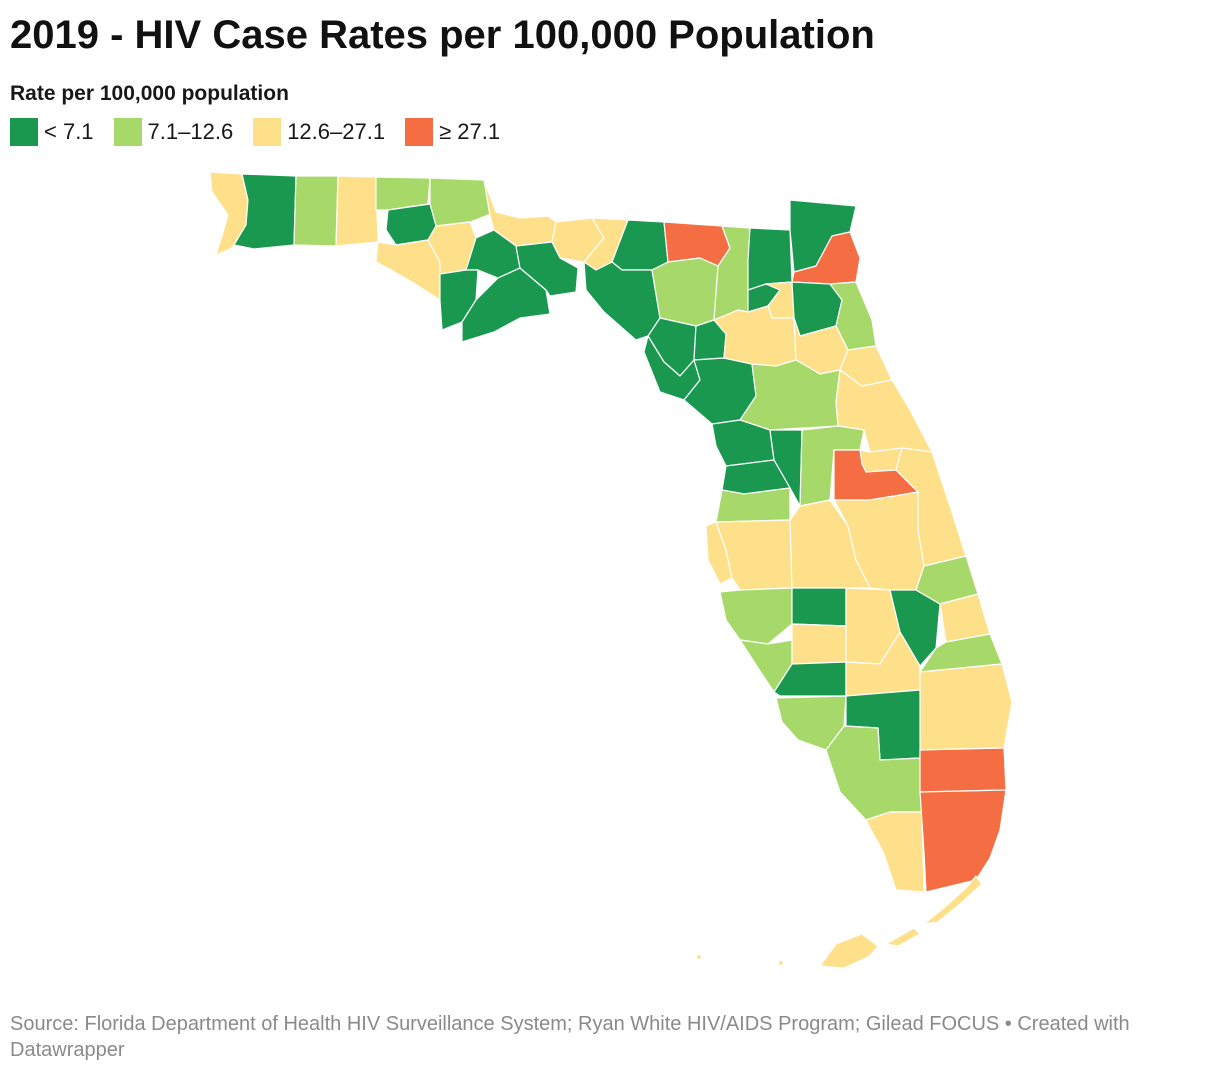  What do you see at coordinates (24, 132) in the screenshot?
I see `legend-swatch-lowest` at bounding box center [24, 132].